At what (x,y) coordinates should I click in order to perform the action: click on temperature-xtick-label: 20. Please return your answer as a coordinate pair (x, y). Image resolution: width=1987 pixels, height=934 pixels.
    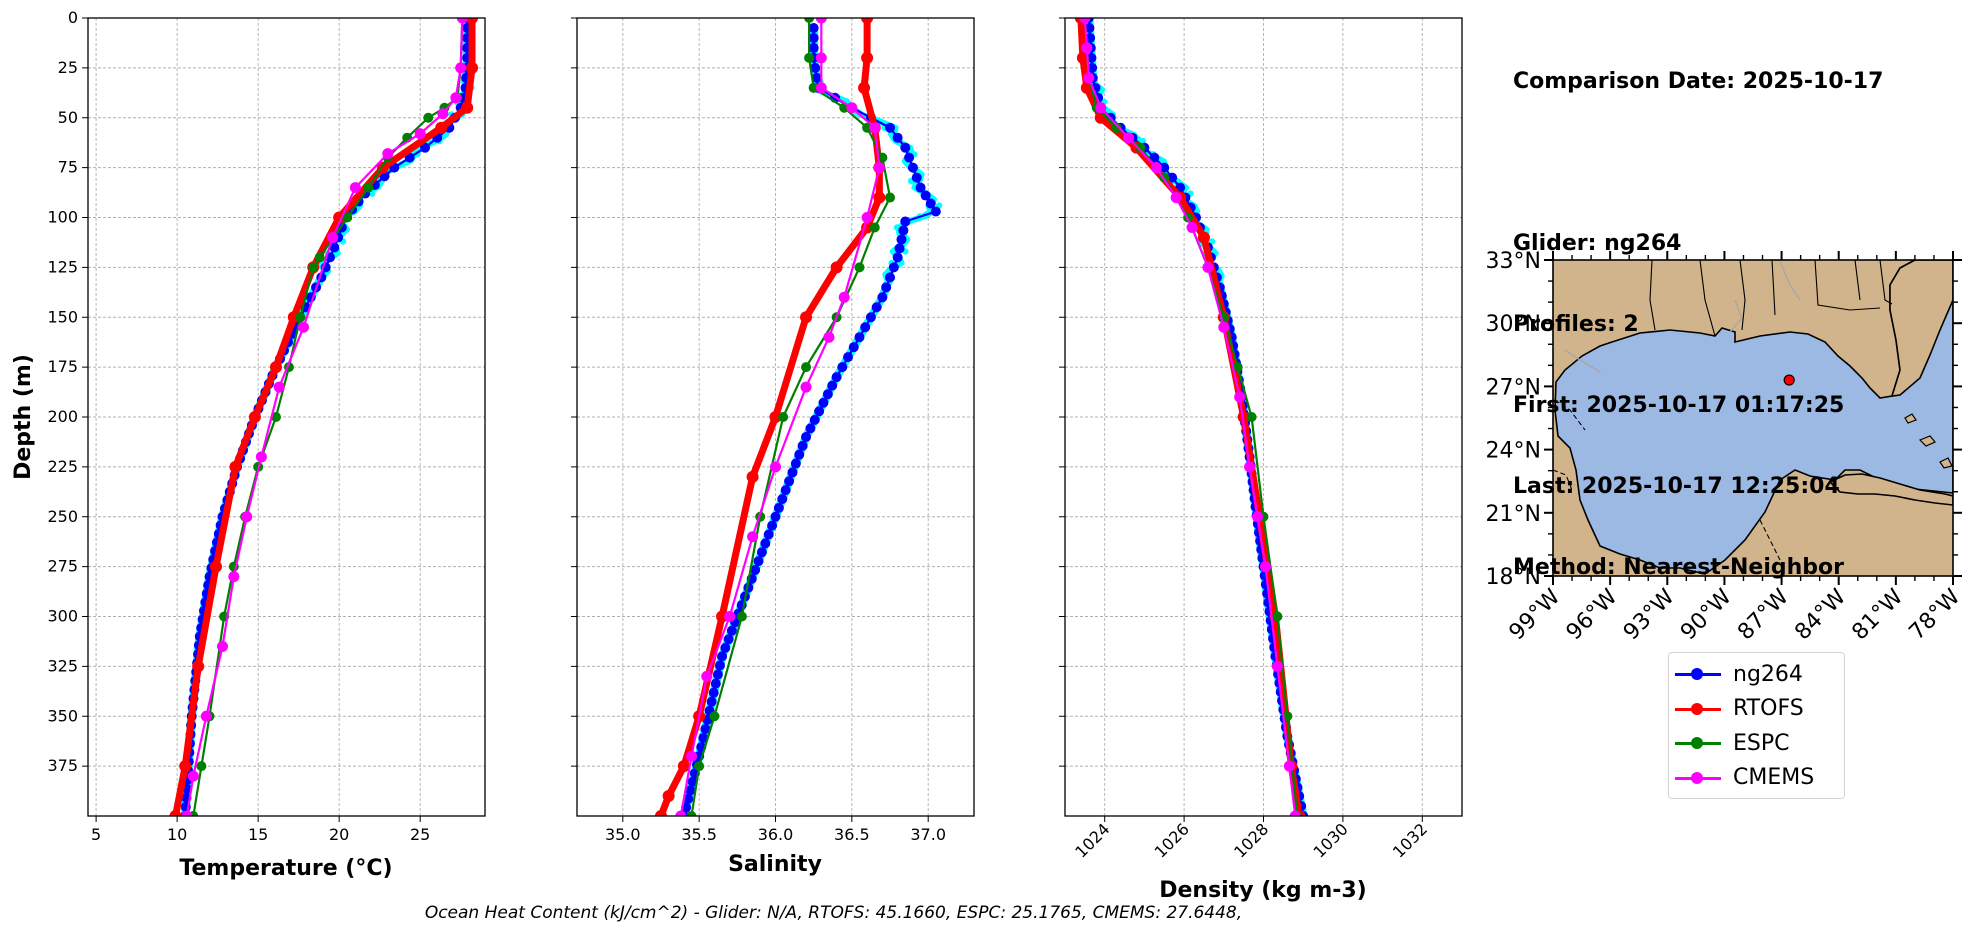
    Looking at the image, I should click on (339, 834).